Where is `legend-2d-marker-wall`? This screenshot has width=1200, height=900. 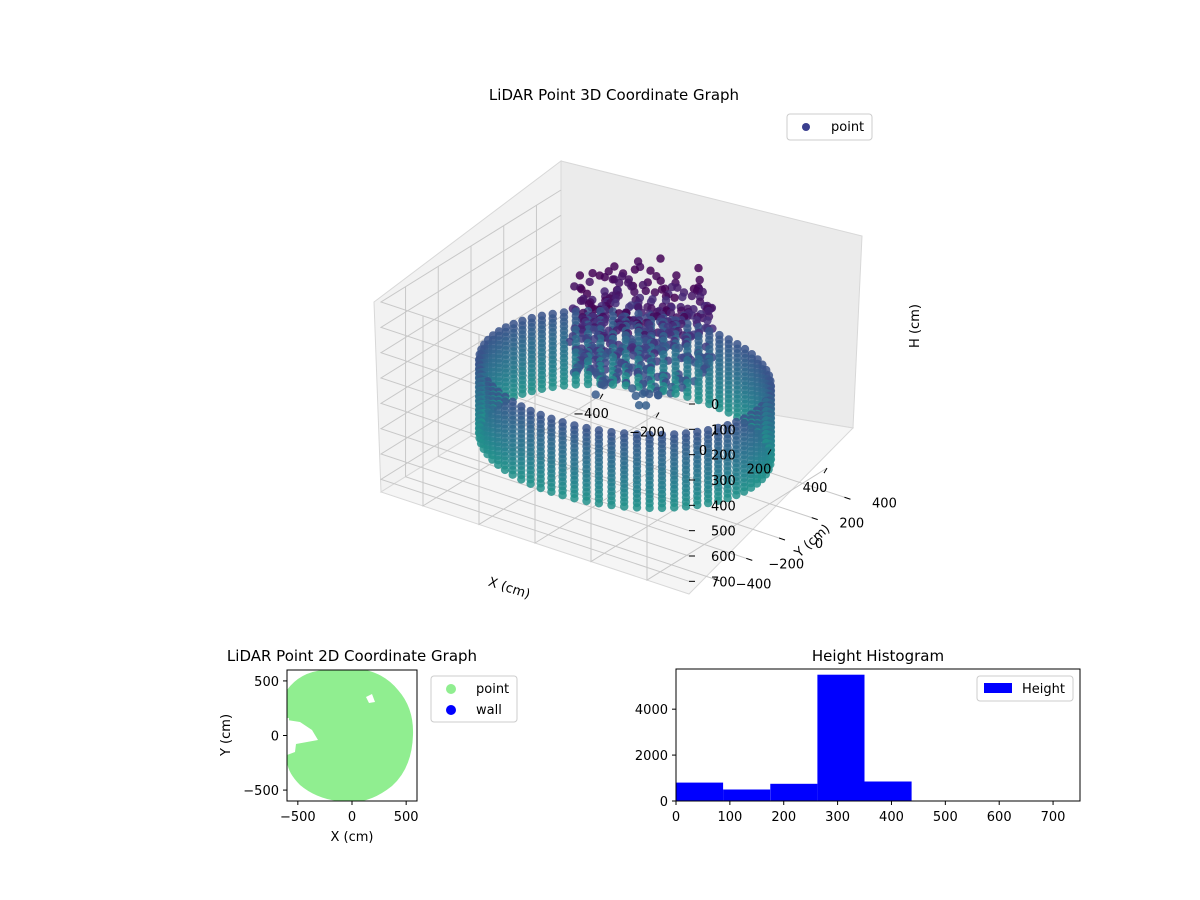
legend-2d-marker-wall is located at coordinates (451, 710).